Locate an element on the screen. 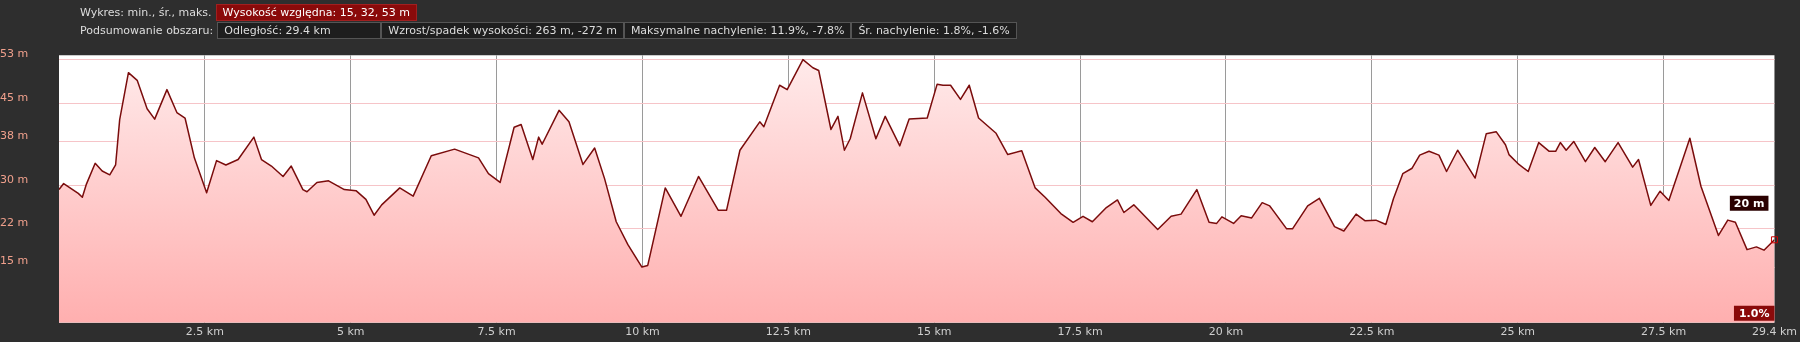  y-tick-label: 22 m is located at coordinates (14, 223).